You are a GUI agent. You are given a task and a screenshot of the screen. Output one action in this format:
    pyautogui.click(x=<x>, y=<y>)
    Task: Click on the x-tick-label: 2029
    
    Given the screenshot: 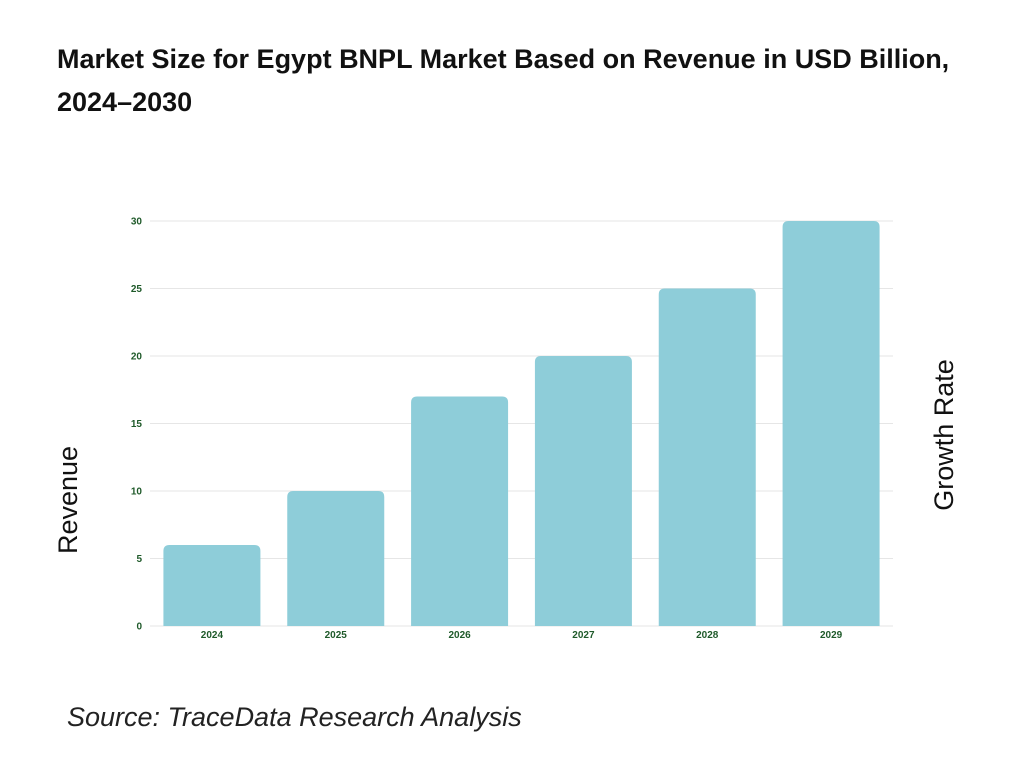 What is the action you would take?
    pyautogui.click(x=831, y=635)
    